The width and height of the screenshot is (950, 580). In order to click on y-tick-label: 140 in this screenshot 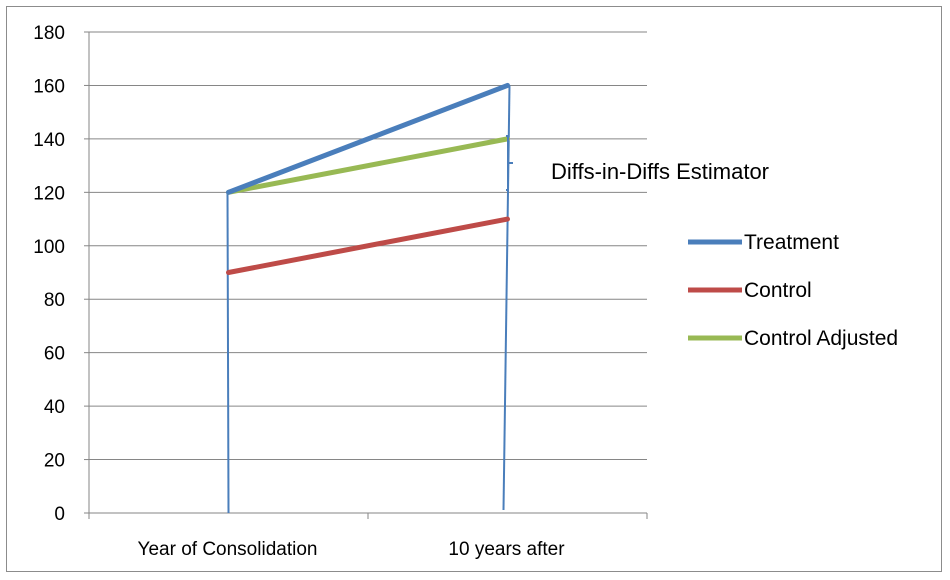, I will do `click(49, 140)`.